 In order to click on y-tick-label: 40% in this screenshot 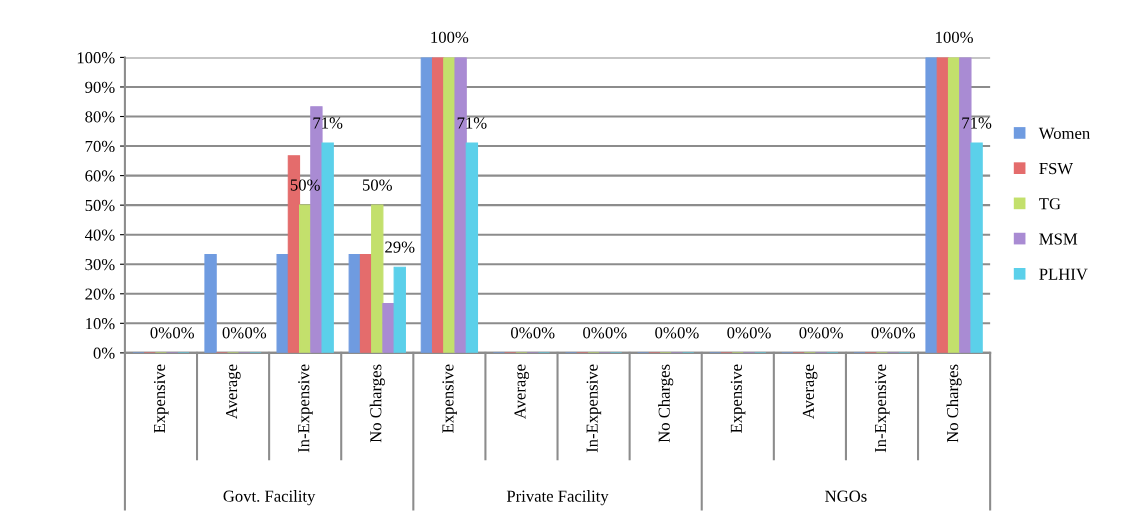, I will do `click(99, 235)`.